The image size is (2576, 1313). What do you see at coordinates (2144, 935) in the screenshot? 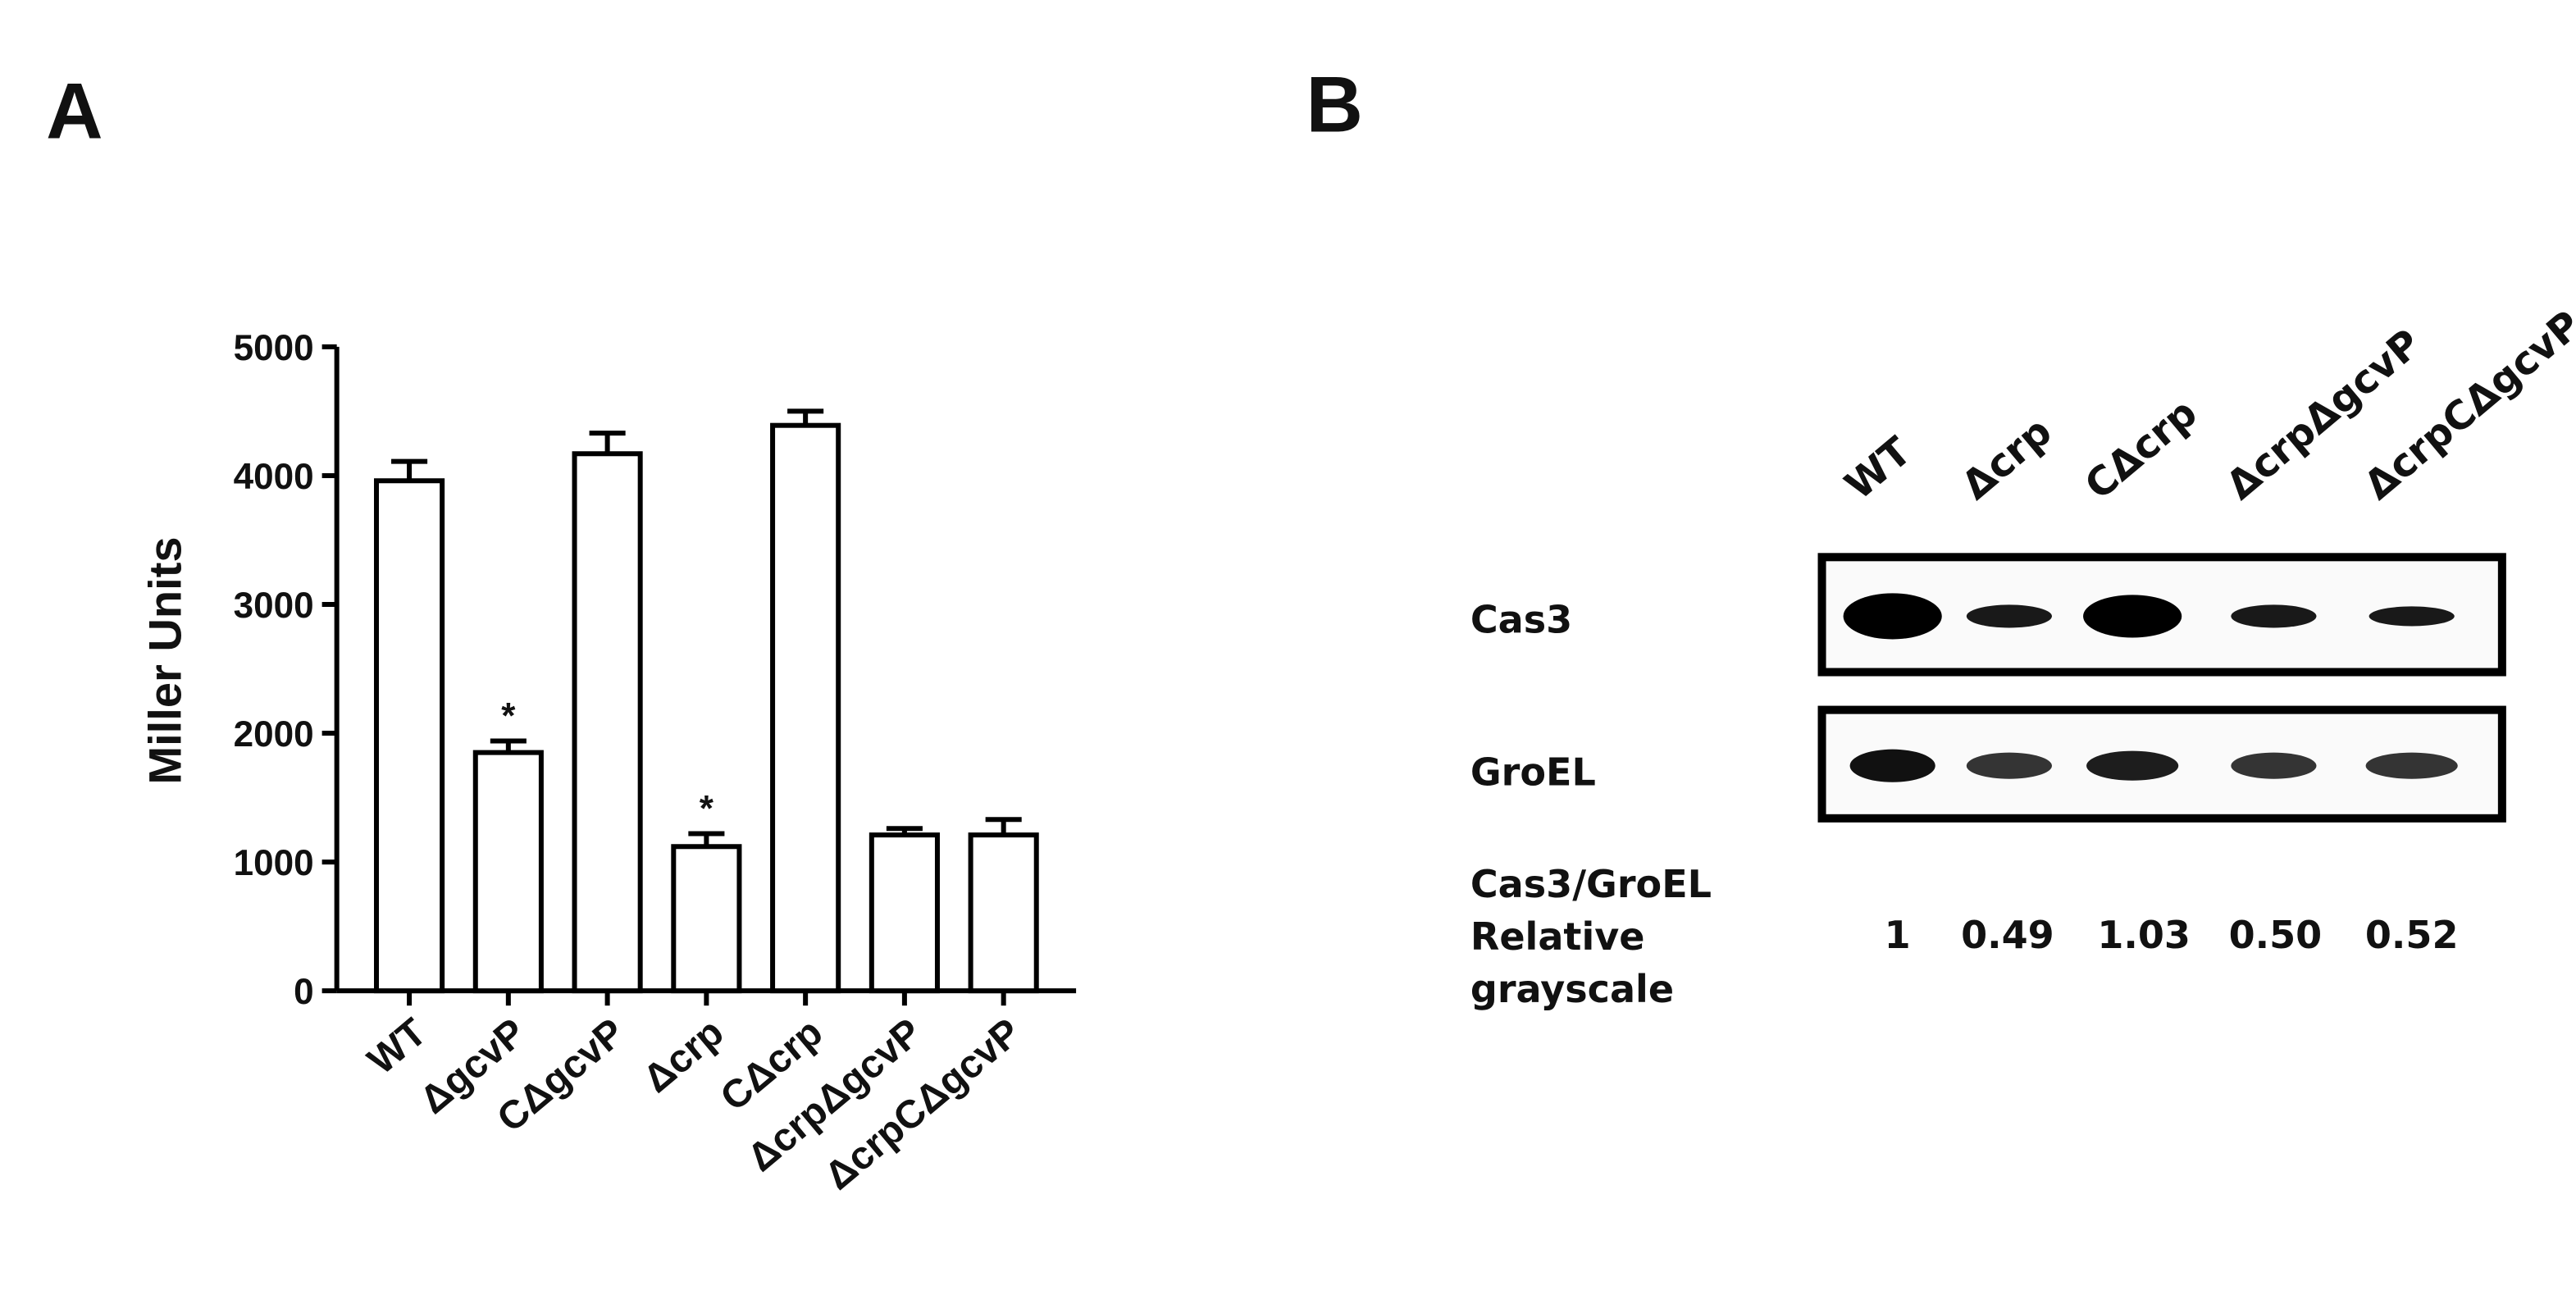
I see `ratio-value: 1.03` at bounding box center [2144, 935].